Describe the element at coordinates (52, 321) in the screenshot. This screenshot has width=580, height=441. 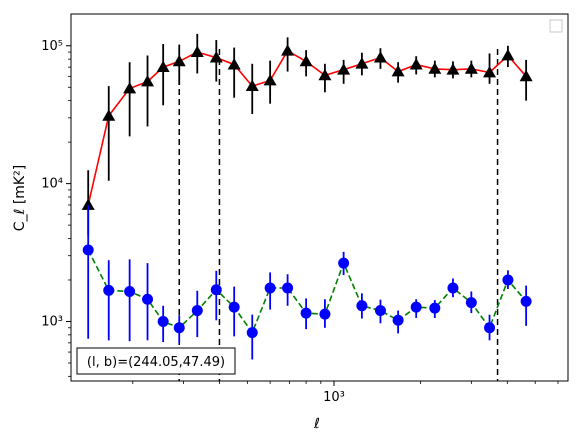
I see `y-tick-label-0: 10³` at that location.